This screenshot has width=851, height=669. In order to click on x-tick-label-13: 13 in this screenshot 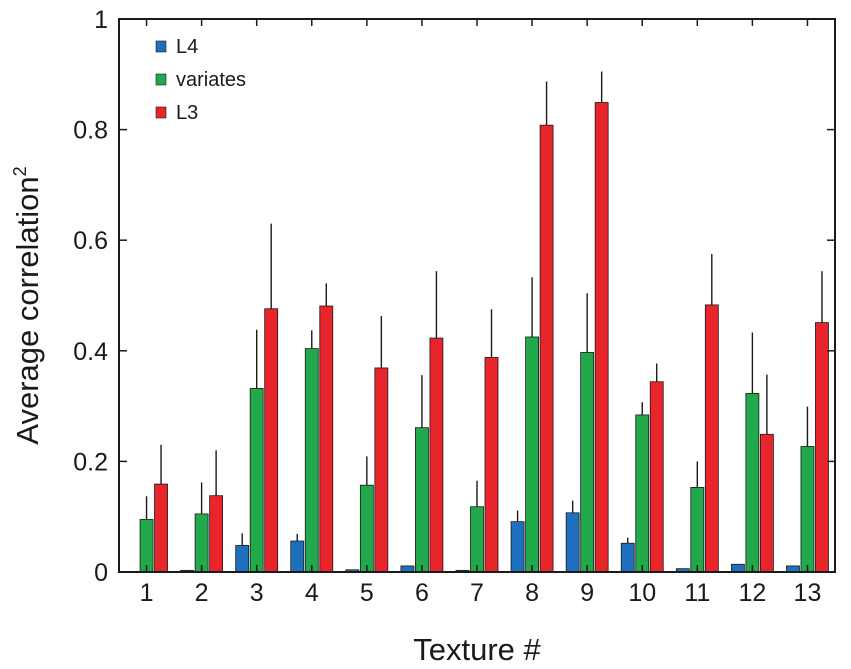, I will do `click(808, 593)`.